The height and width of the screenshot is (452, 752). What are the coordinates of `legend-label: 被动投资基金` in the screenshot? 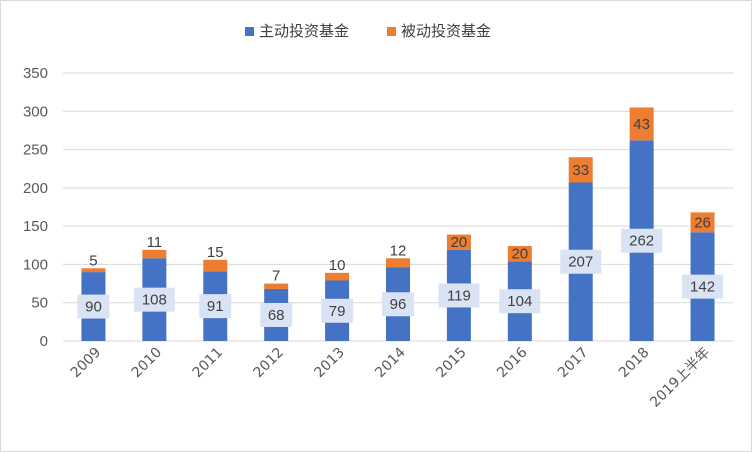 It's located at (446, 31).